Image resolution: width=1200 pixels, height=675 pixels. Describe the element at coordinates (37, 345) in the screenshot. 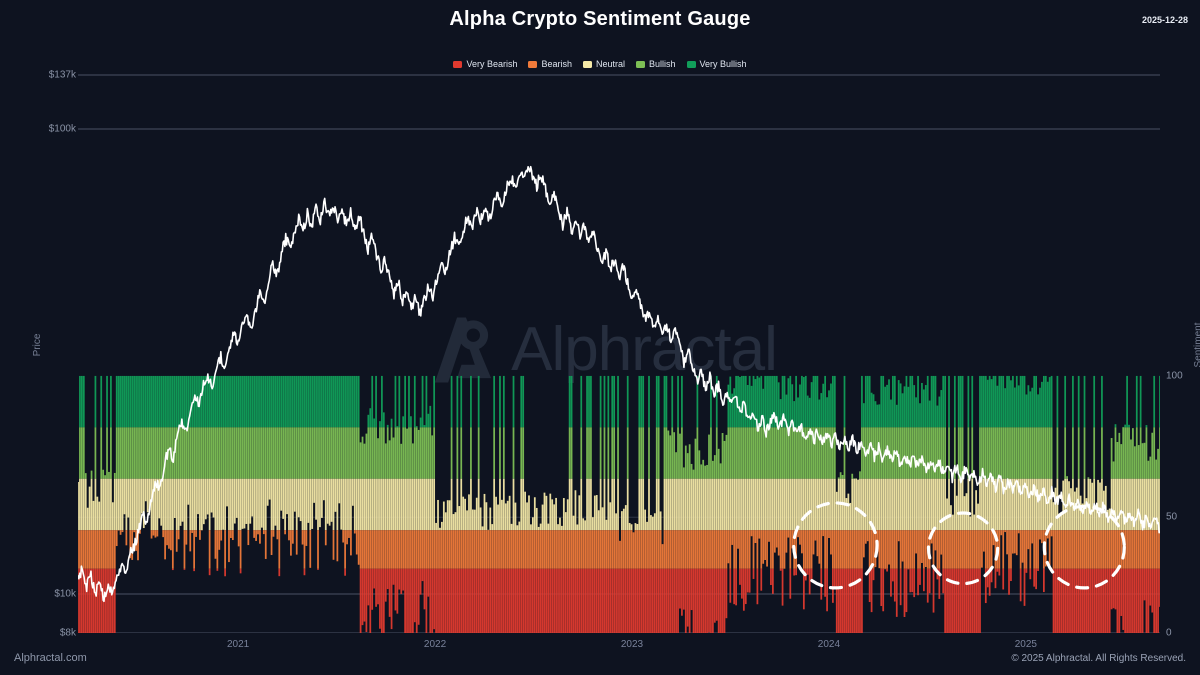

I see `y-axis-title-price: Price` at that location.